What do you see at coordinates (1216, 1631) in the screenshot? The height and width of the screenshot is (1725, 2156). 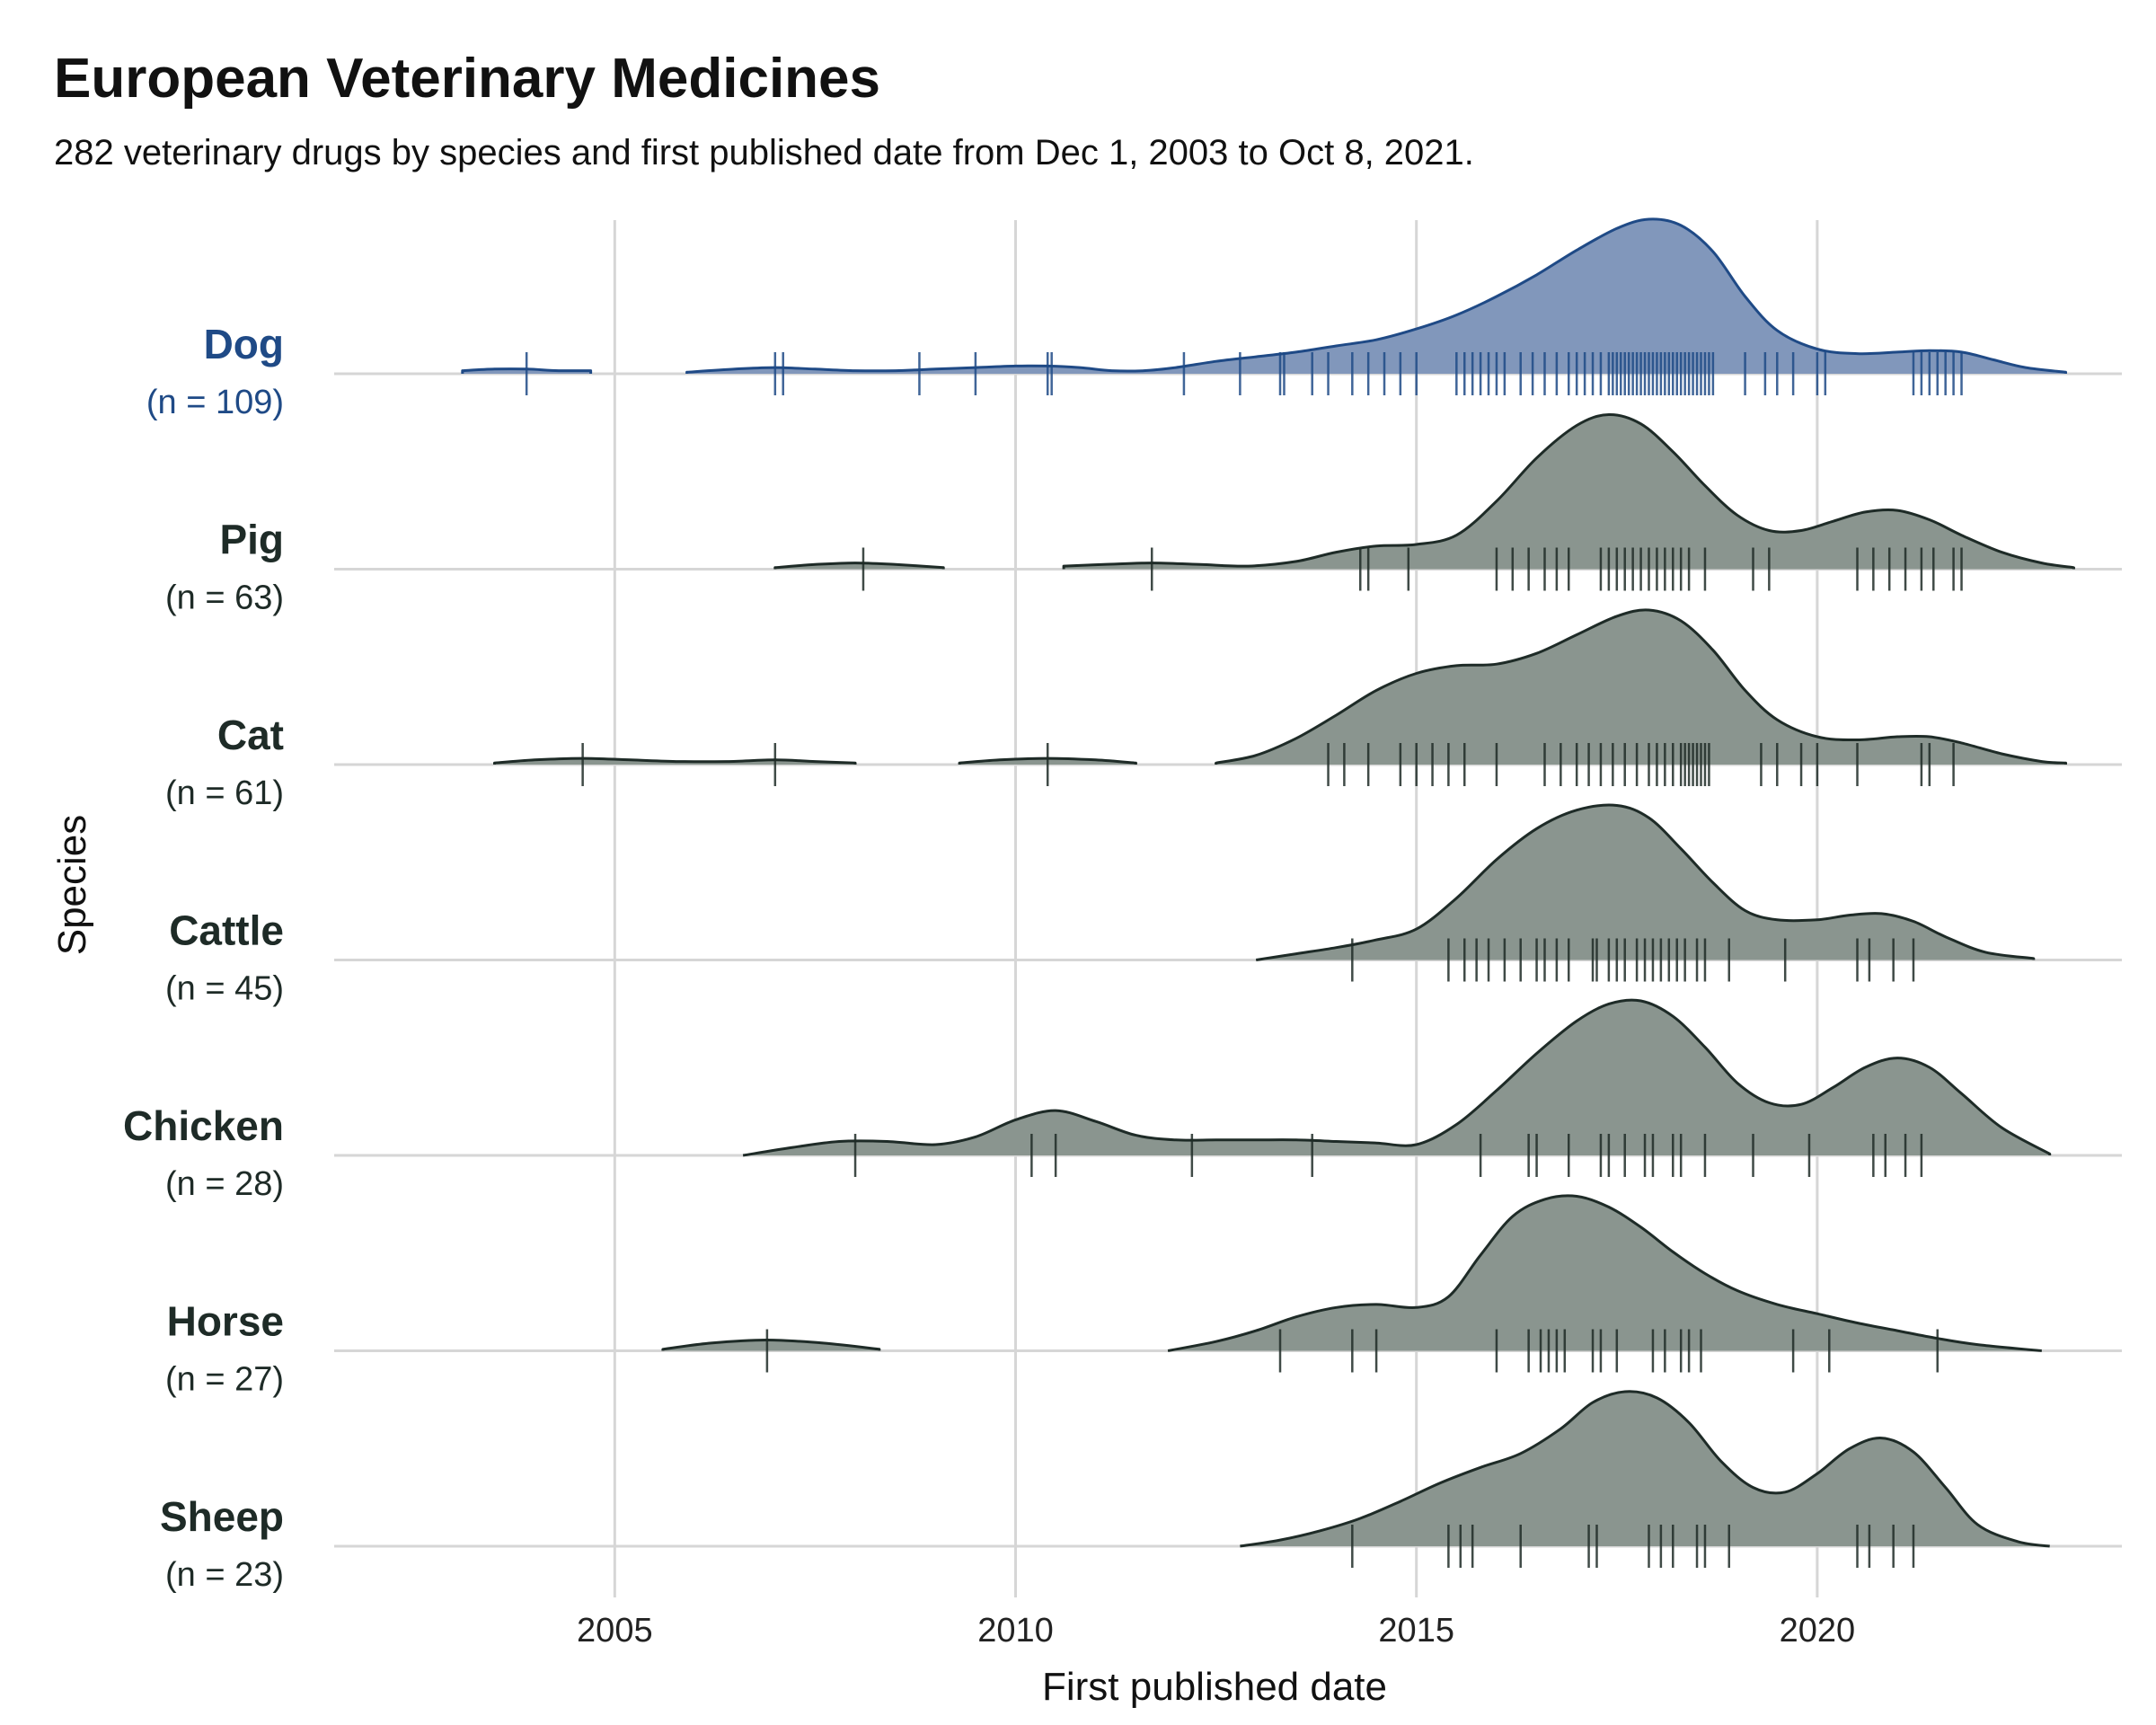 I see `x-axis-ticks: 2005 2010 2015 2020` at bounding box center [1216, 1631].